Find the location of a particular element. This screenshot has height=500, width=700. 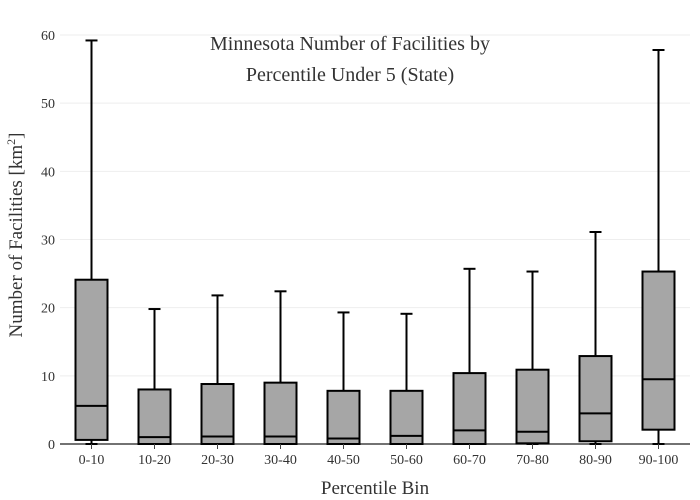

chart-title-line-2: Percentile Under 5 (State) is located at coordinates (350, 75).